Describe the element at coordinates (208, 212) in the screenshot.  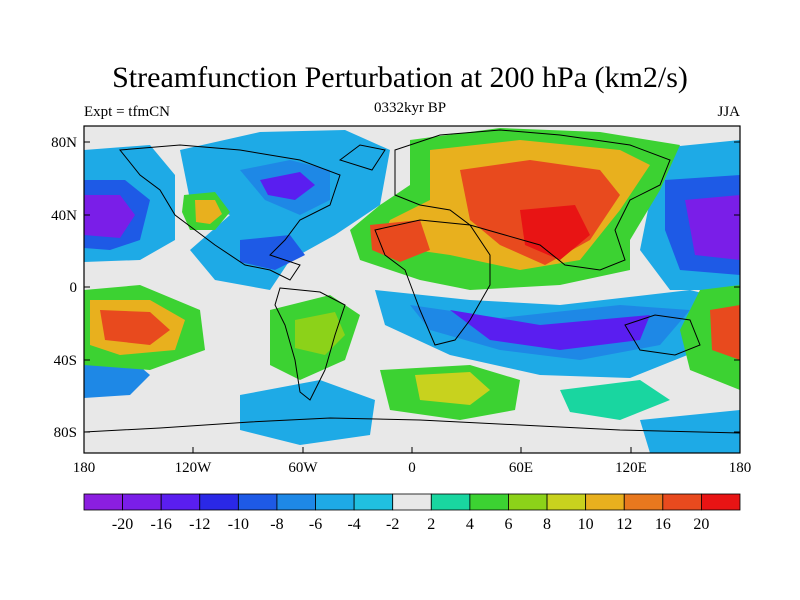
I see `positive-west-north-america-core` at that location.